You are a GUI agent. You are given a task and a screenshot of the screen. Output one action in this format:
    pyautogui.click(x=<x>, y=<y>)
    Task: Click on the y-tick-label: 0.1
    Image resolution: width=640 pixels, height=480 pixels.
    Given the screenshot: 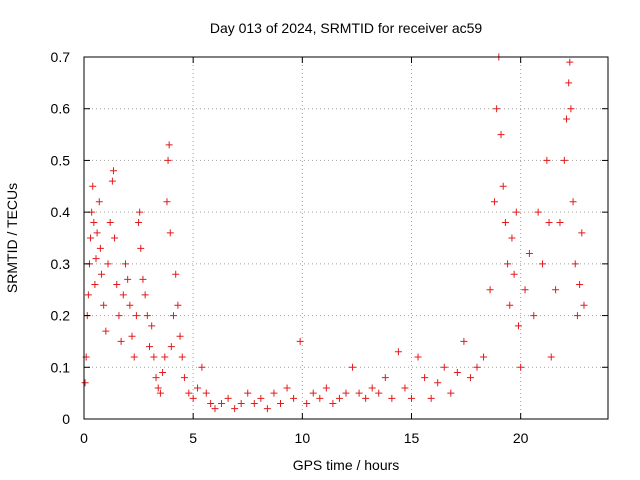 What is the action you would take?
    pyautogui.click(x=61, y=367)
    